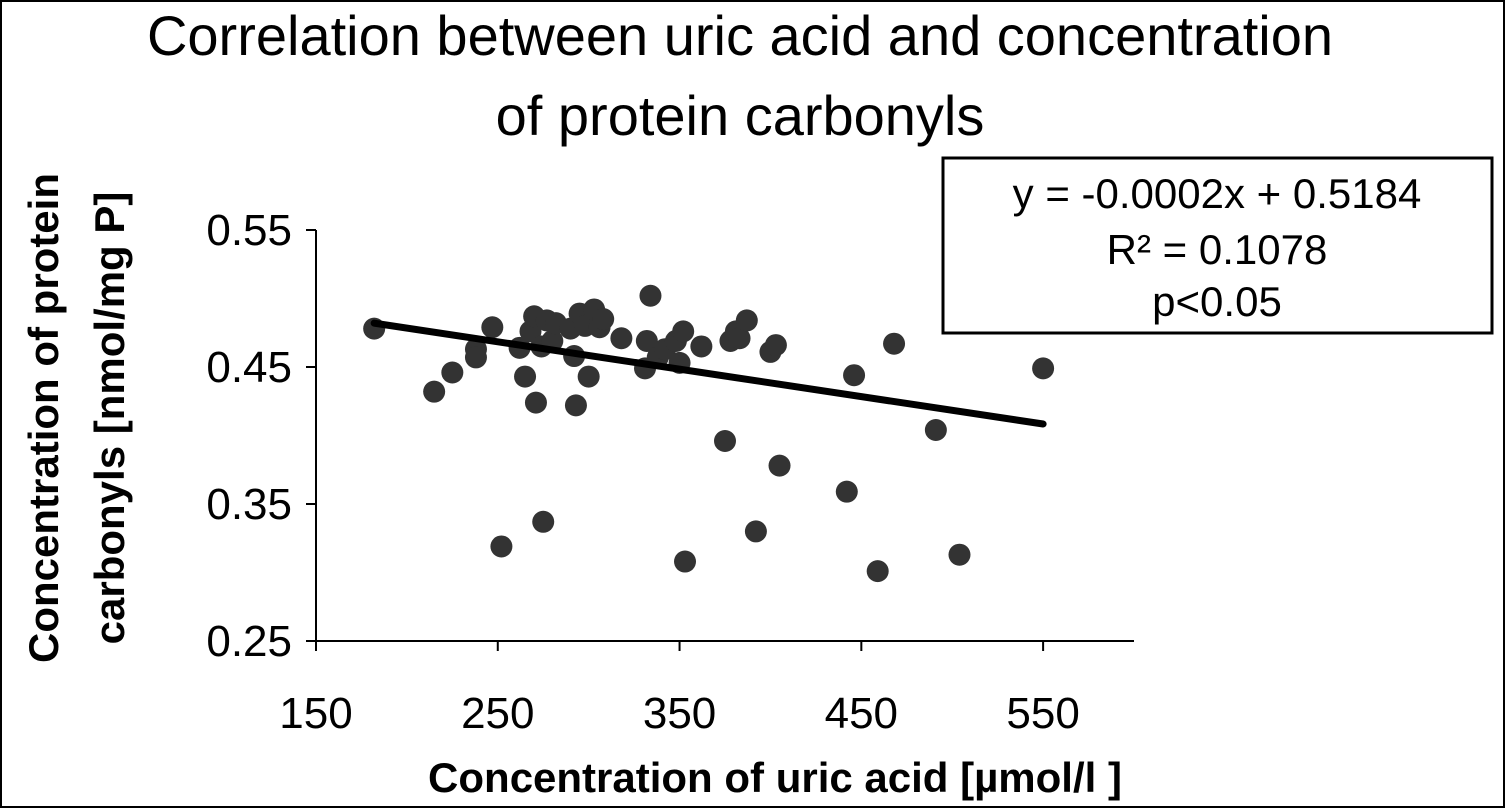 The width and height of the screenshot is (1505, 808). I want to click on x-tick-label: 550, so click(1042, 713).